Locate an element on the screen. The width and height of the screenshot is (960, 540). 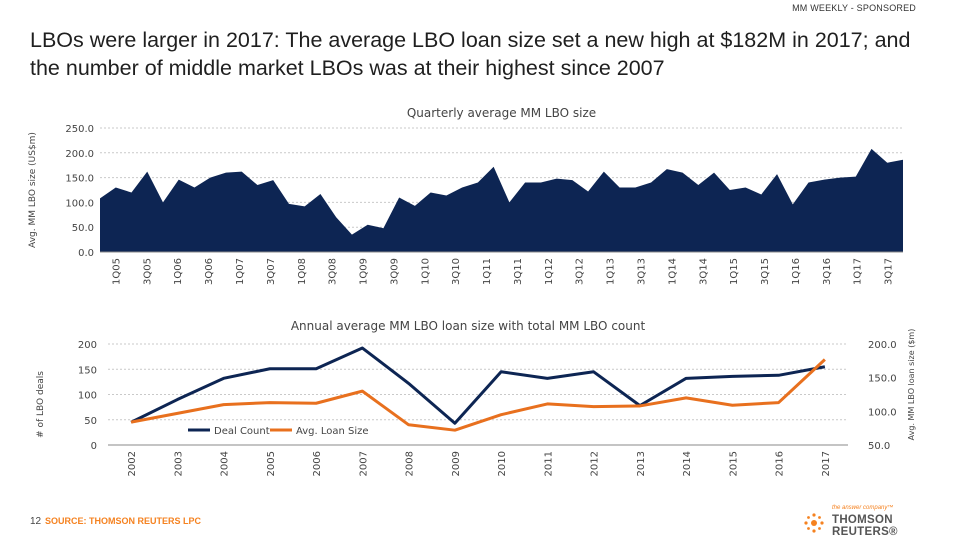
source-note: SOURCE: THOMSON REUTERS LPC is located at coordinates (123, 521).